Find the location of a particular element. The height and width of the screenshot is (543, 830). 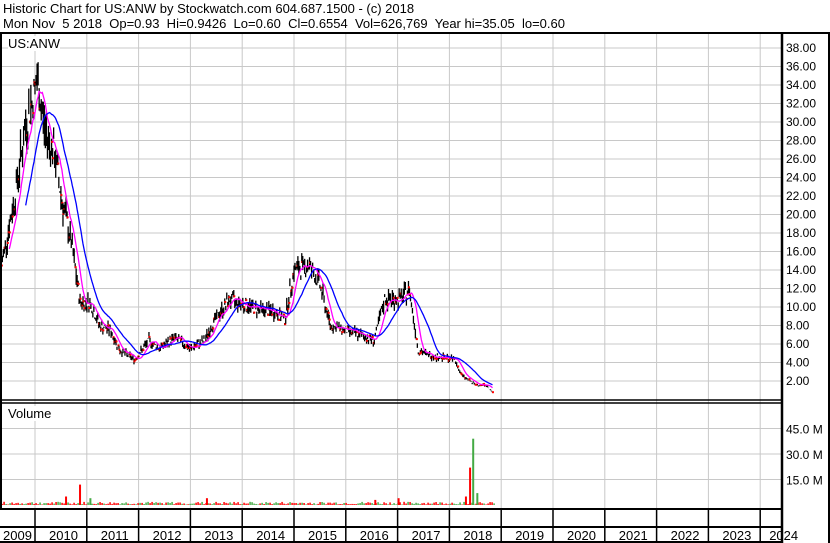

price-tick-label: 36.00 is located at coordinates (801, 67).